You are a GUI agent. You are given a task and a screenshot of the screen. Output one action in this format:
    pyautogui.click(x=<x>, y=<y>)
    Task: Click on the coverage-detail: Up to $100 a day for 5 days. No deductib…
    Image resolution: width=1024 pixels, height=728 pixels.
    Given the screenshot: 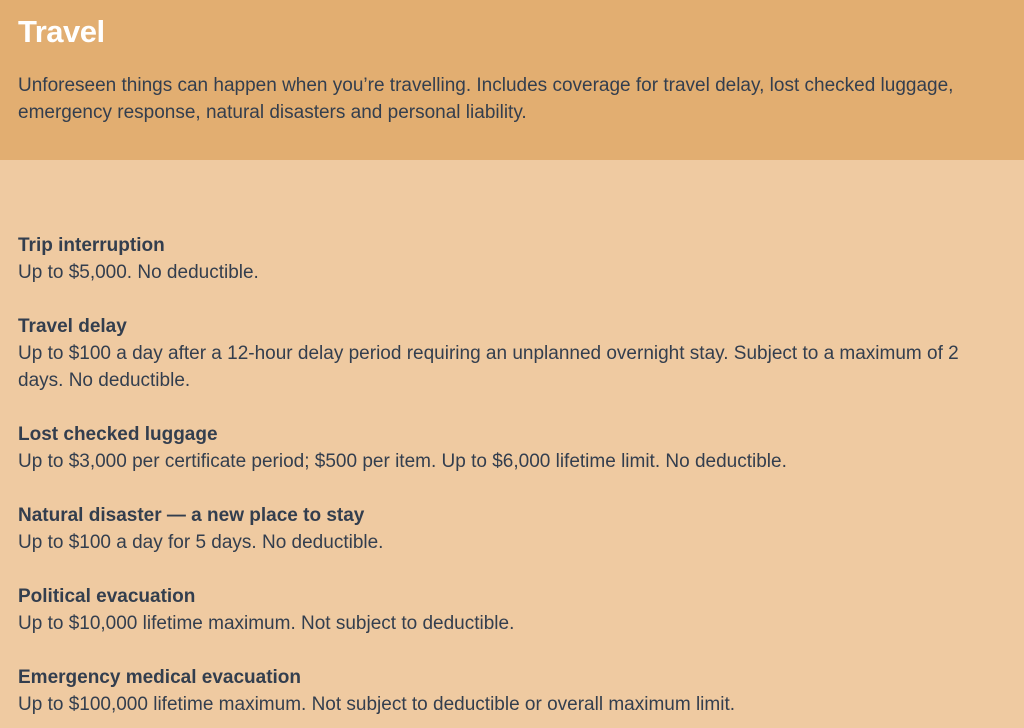 What is the action you would take?
    pyautogui.click(x=201, y=542)
    